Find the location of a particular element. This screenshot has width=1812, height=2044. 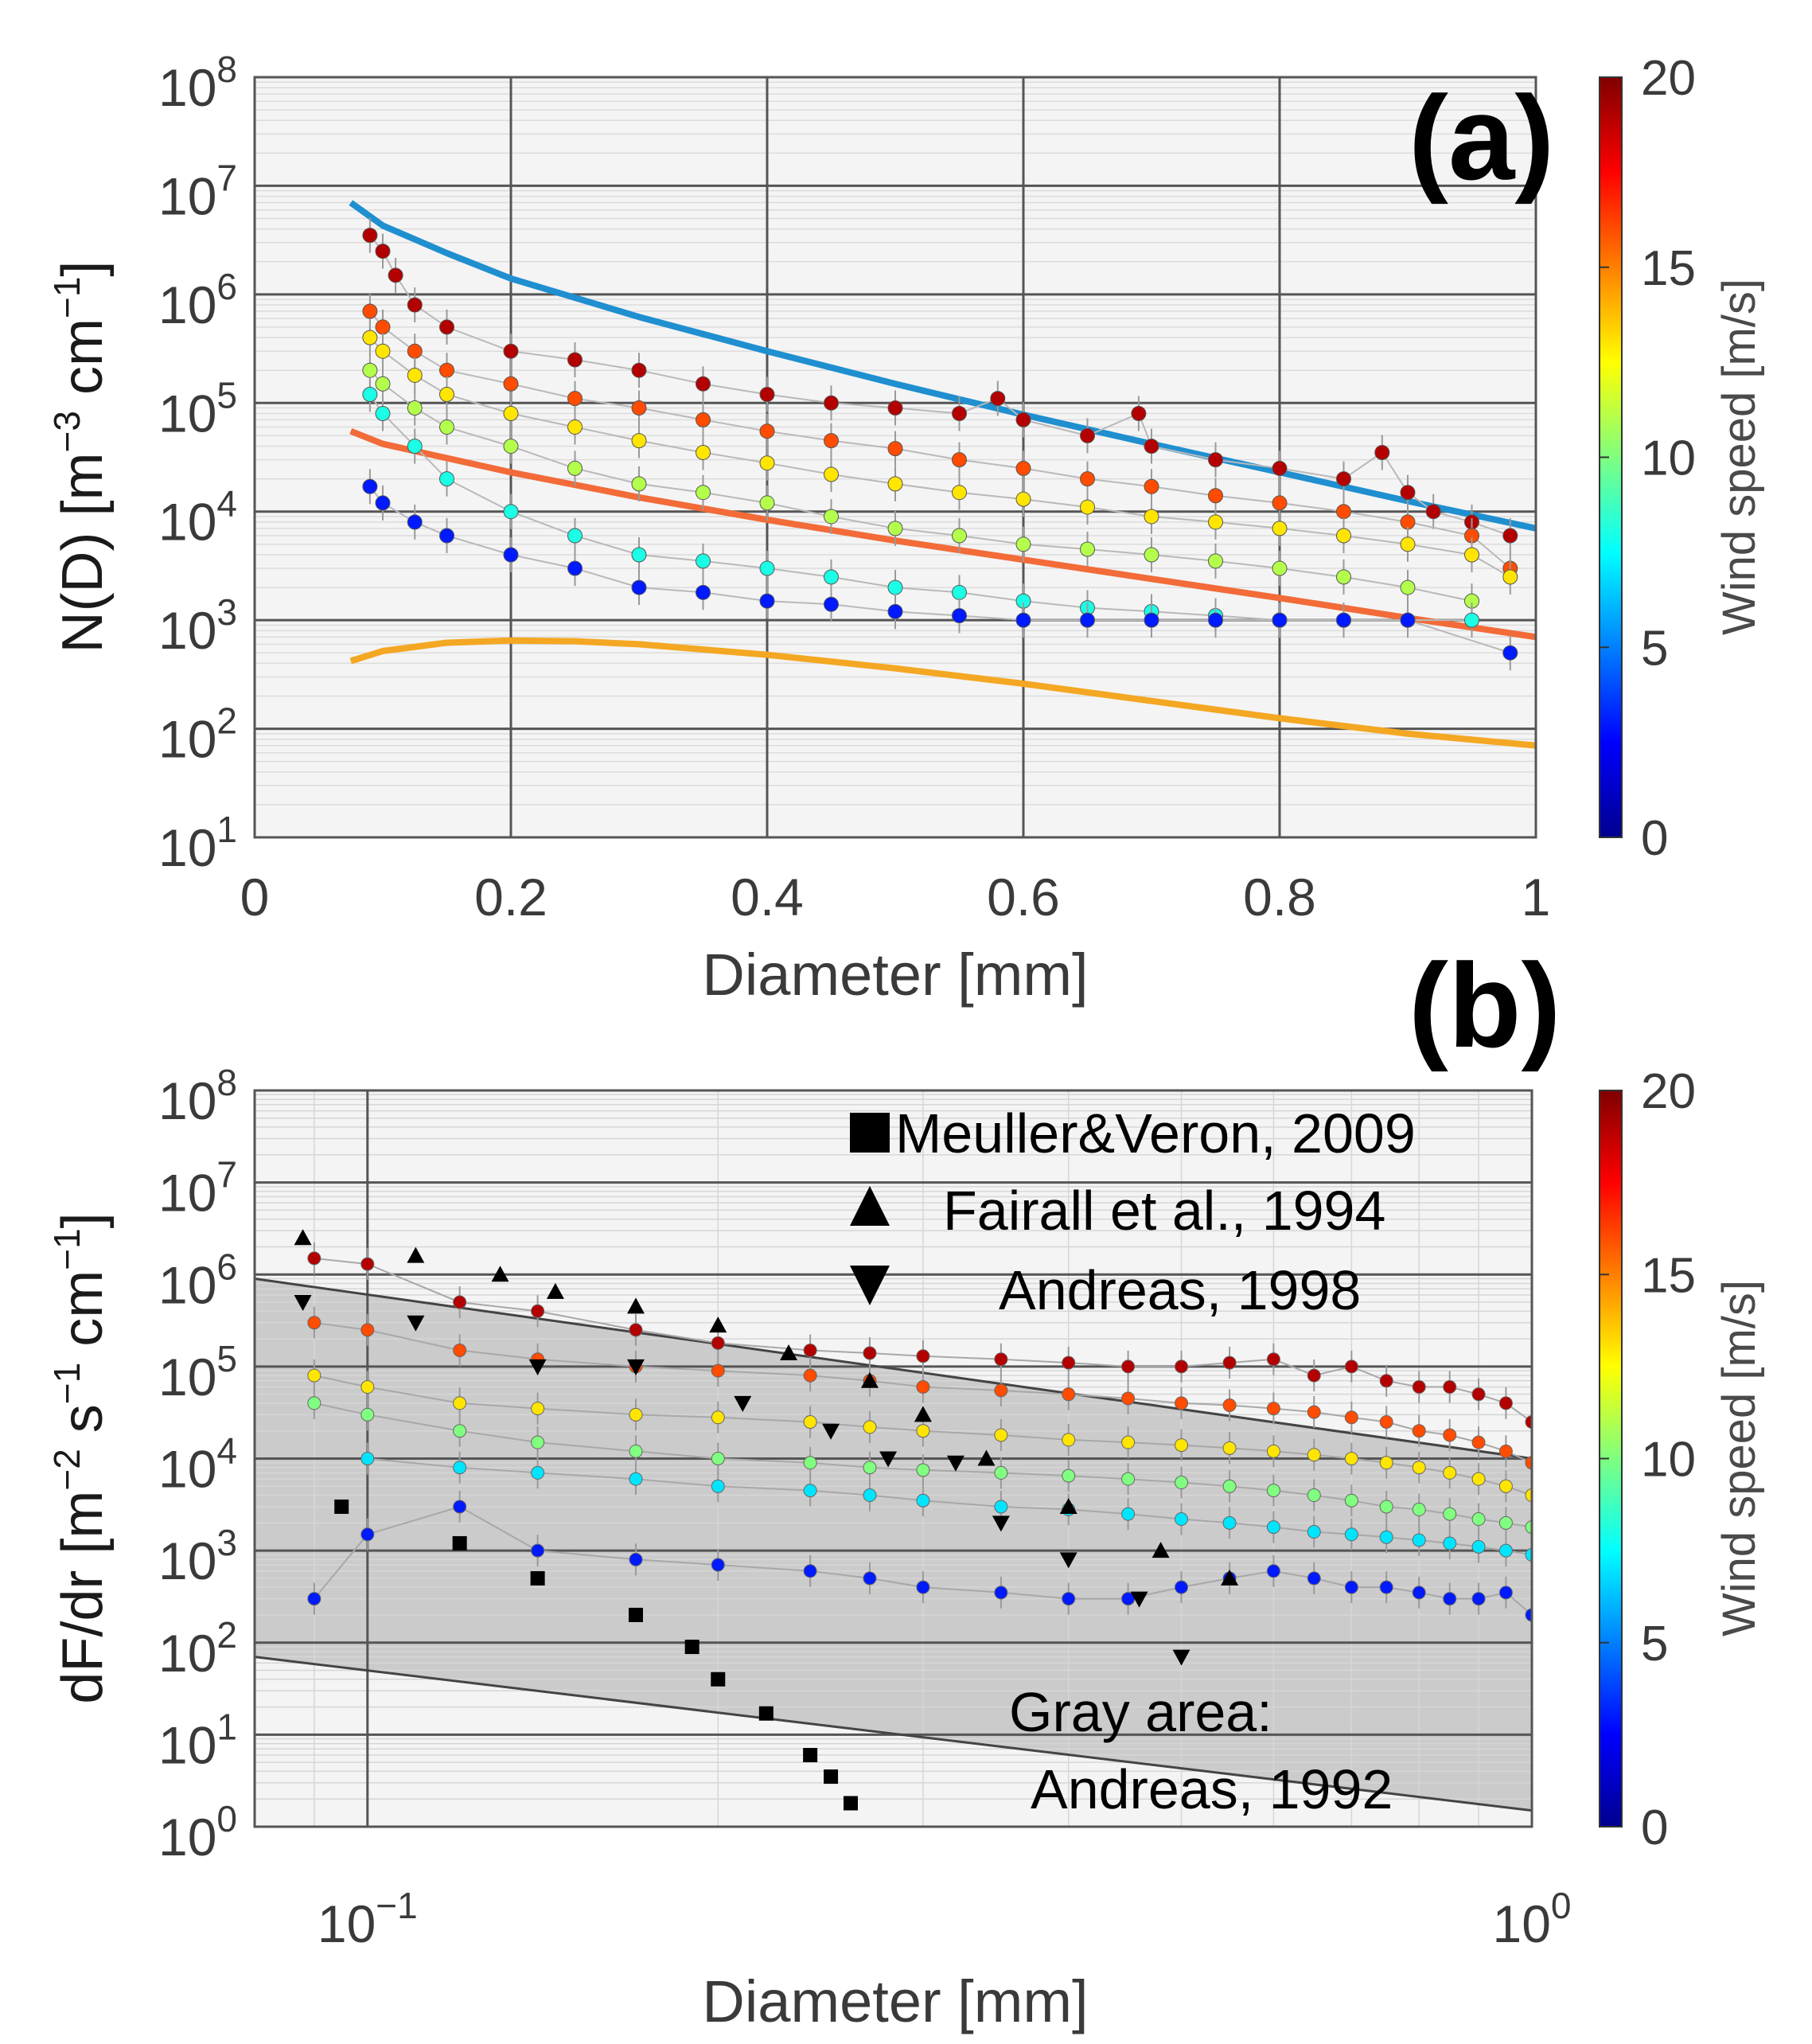

panel-a-y-ticks: 10¹ 10² 10³ 10⁴ 10⁵ 10⁶ 10⁷ 10⁸ is located at coordinates (197, 463).